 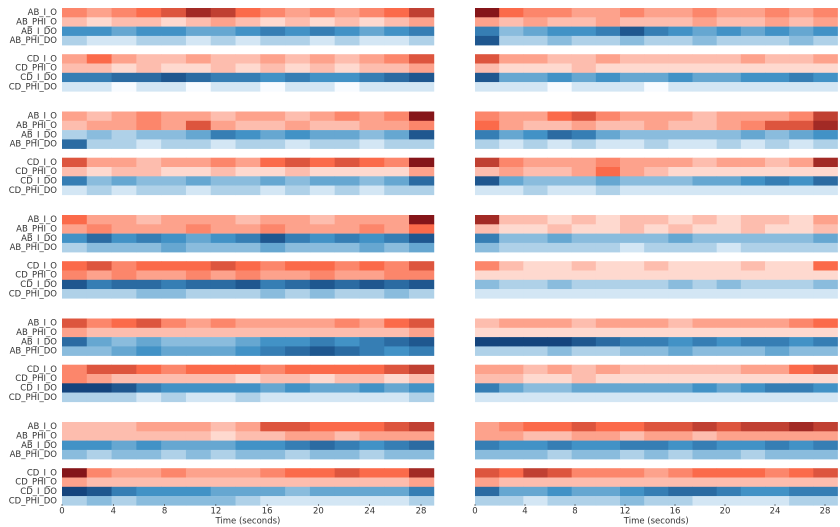 What do you see at coordinates (113, 512) in the screenshot?
I see `x-tick-label: 4` at bounding box center [113, 512].